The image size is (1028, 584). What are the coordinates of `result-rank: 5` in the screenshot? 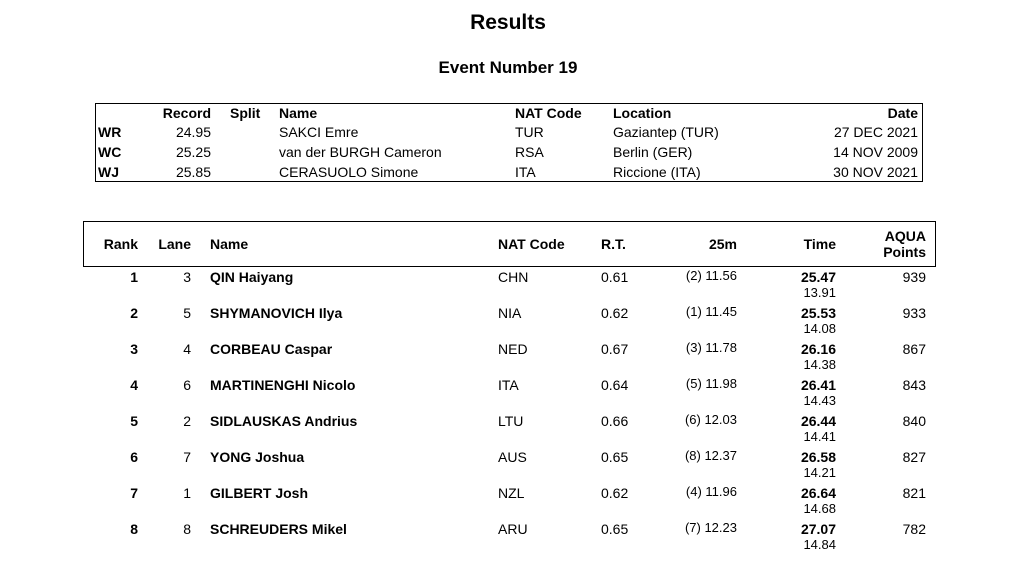 It's located at (134, 421).